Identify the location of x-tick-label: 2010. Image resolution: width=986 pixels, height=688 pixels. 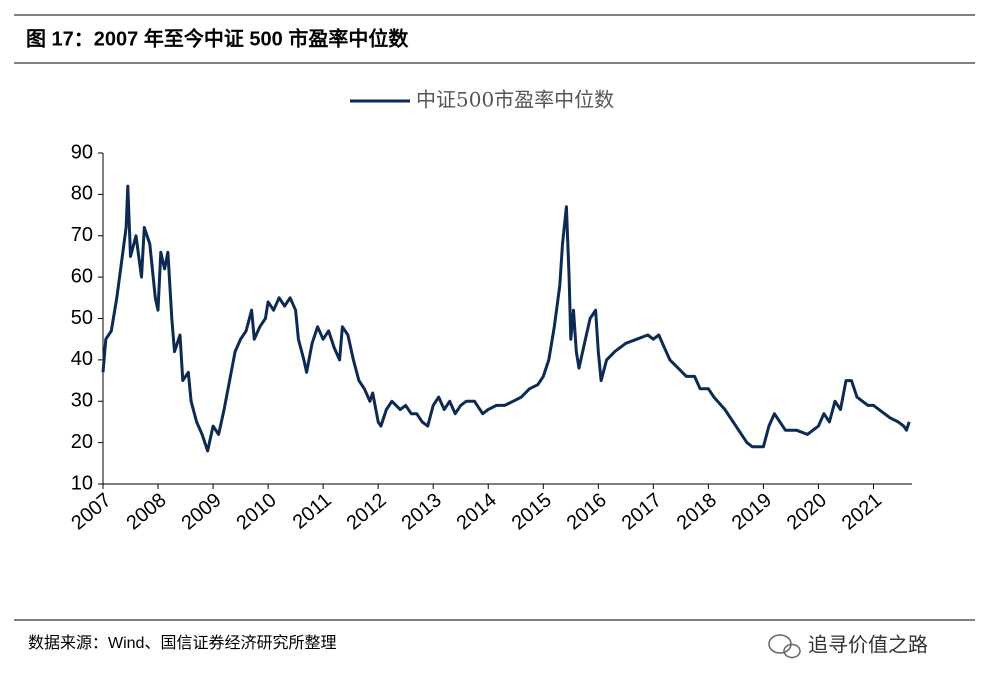
(256, 511).